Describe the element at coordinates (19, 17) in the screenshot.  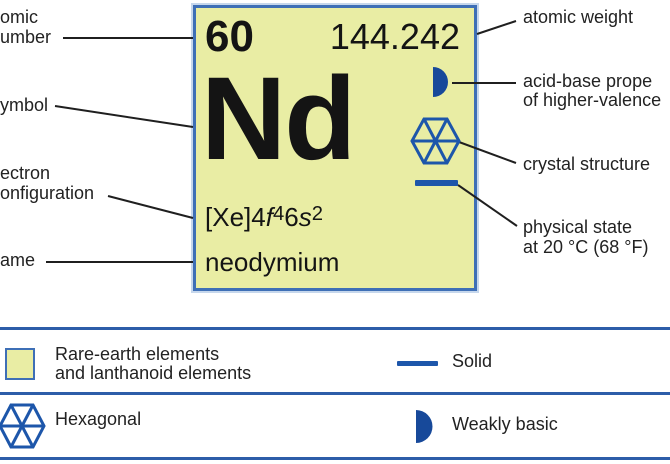
I see `label-atomic-number-line1: omic` at that location.